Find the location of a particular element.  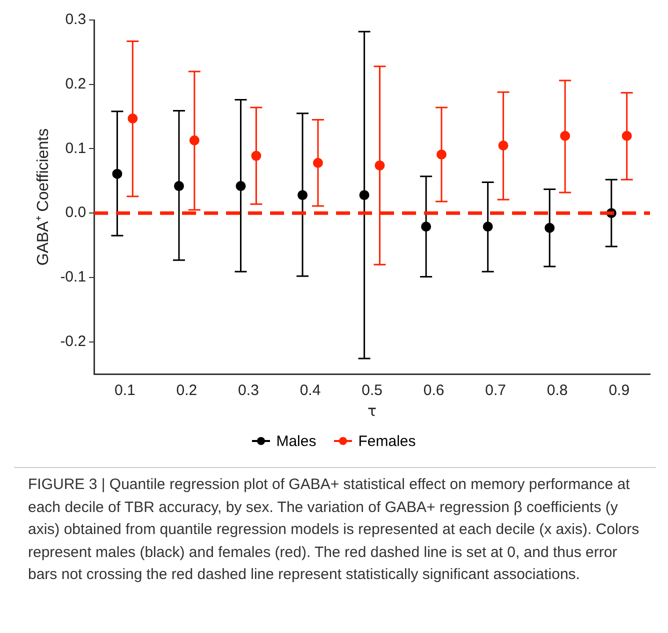

x-tick-label: 0.8 is located at coordinates (557, 391).